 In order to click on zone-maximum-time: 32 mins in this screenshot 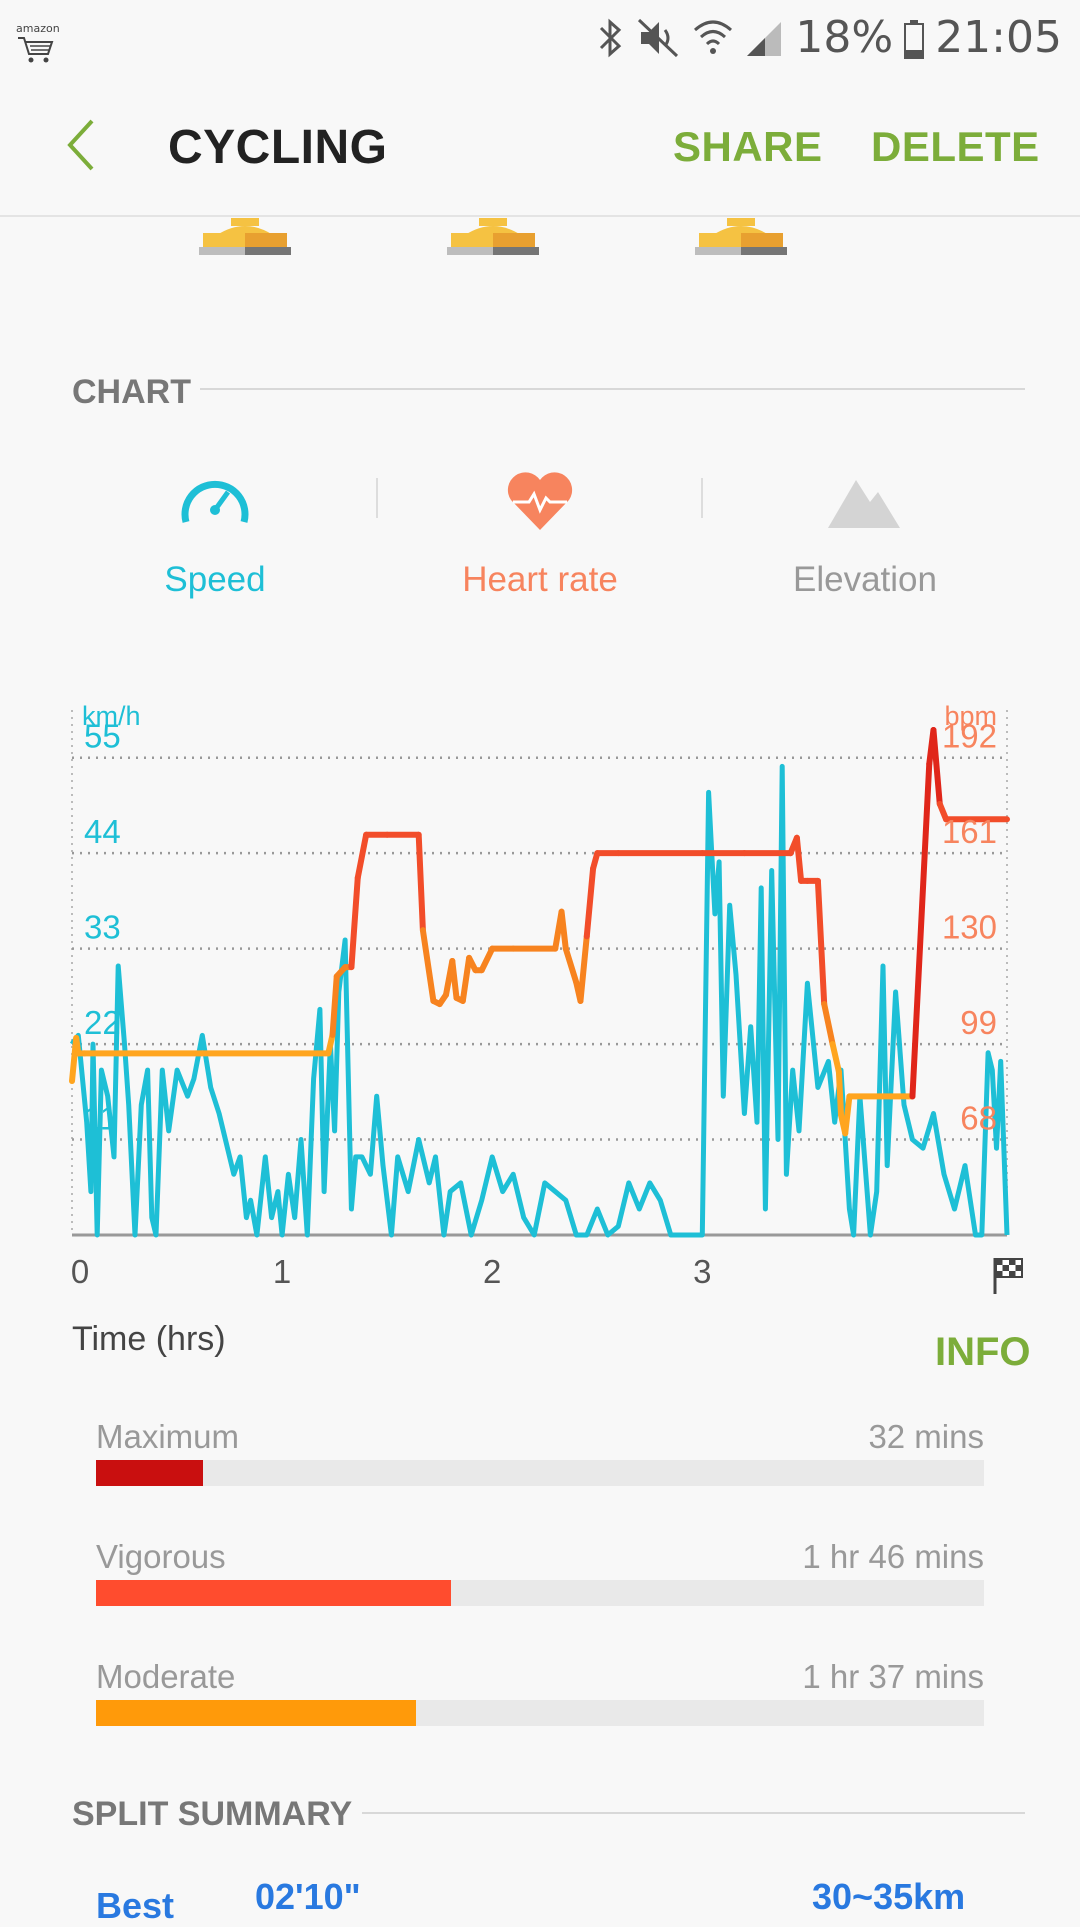, I will do `click(926, 1436)`.